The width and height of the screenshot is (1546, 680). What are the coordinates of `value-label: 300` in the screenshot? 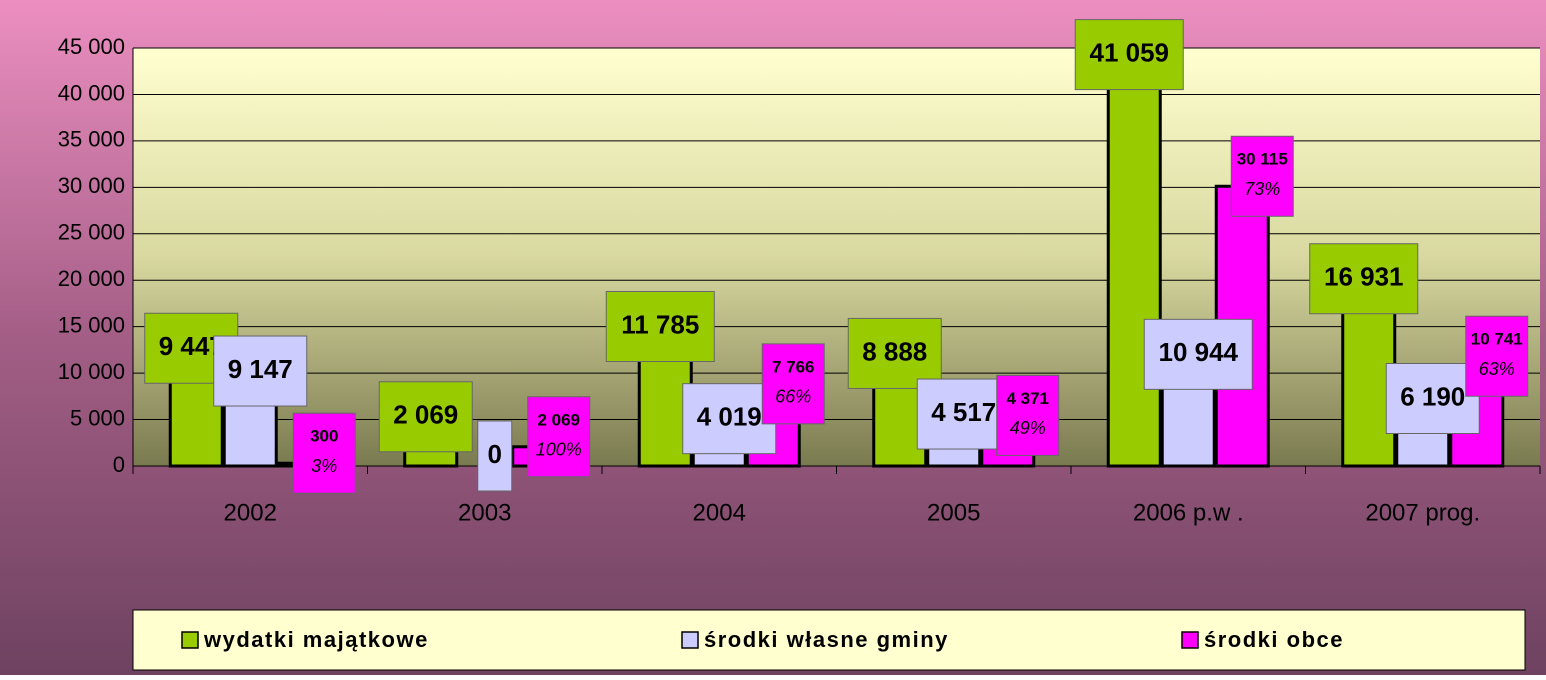 It's located at (324, 436).